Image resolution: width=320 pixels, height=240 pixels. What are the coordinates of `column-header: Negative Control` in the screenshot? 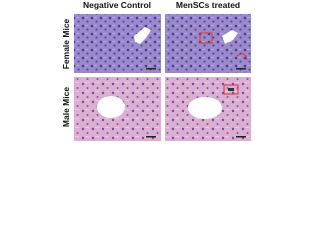 It's located at (117, 5).